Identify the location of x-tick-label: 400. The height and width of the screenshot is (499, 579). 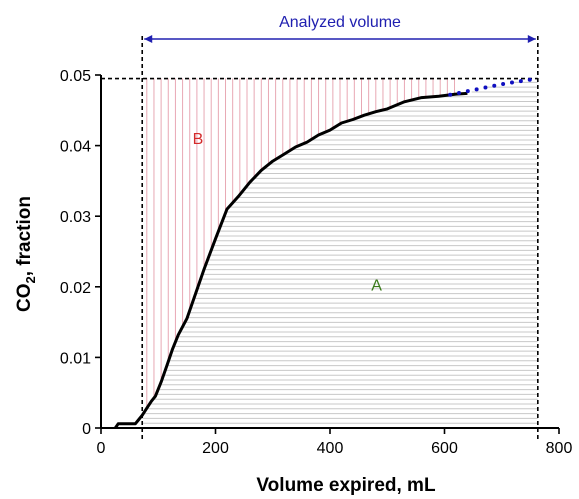
(330, 448).